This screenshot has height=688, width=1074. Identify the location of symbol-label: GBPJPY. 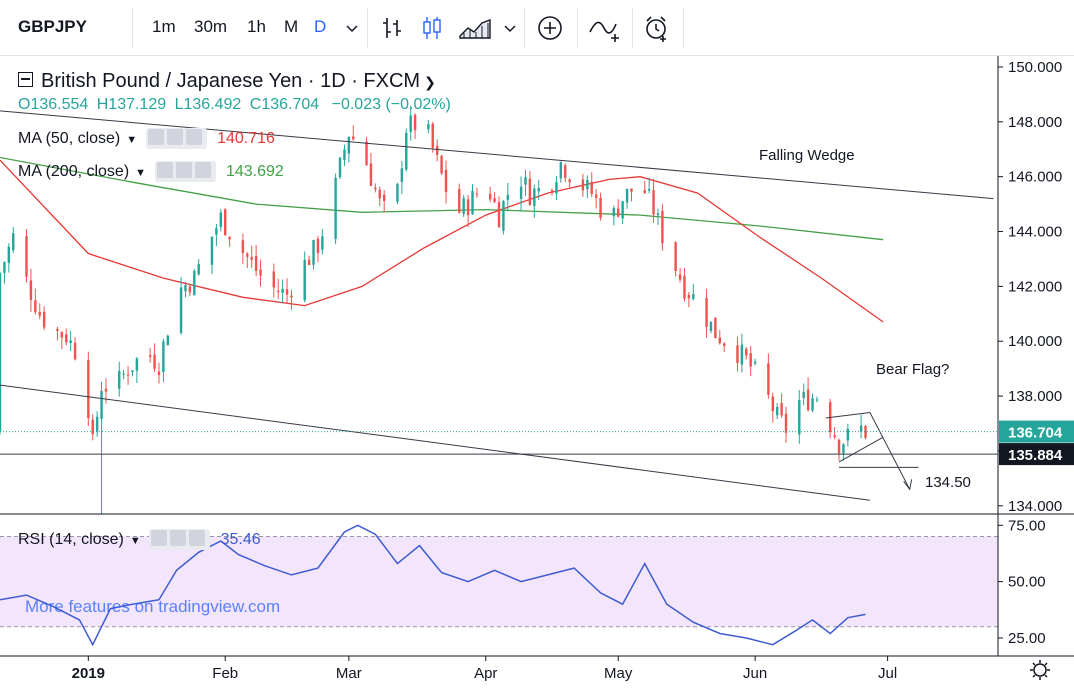
(52, 26).